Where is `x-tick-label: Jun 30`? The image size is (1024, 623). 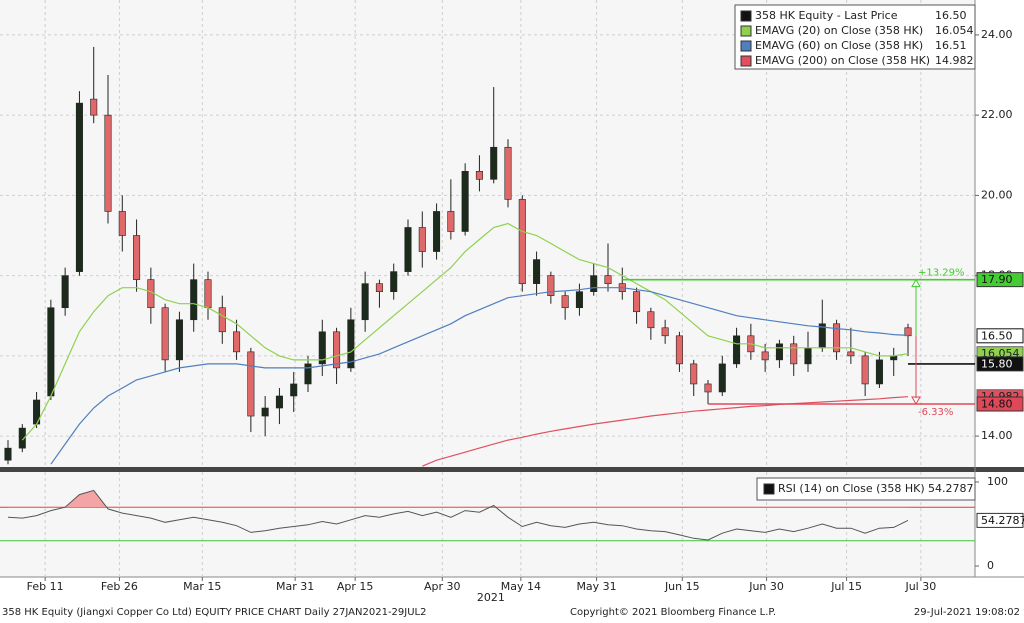 x-tick-label: Jun 30 is located at coordinates (766, 586).